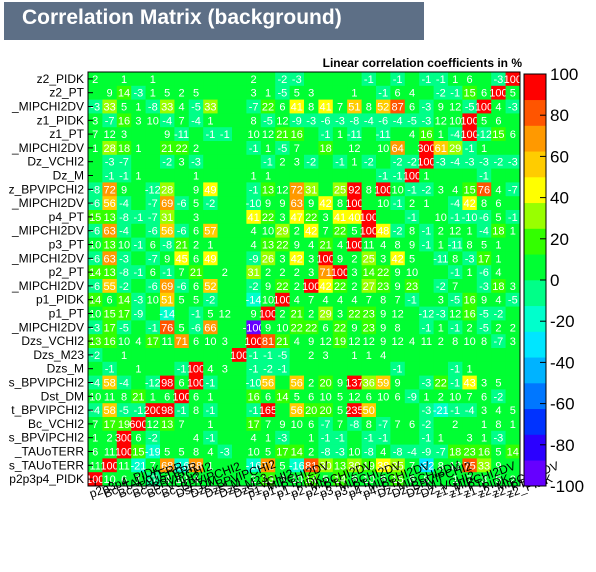 The image size is (596, 572). What do you see at coordinates (469, 315) in the screenshot?
I see `cell-value-label: 16` at bounding box center [469, 315].